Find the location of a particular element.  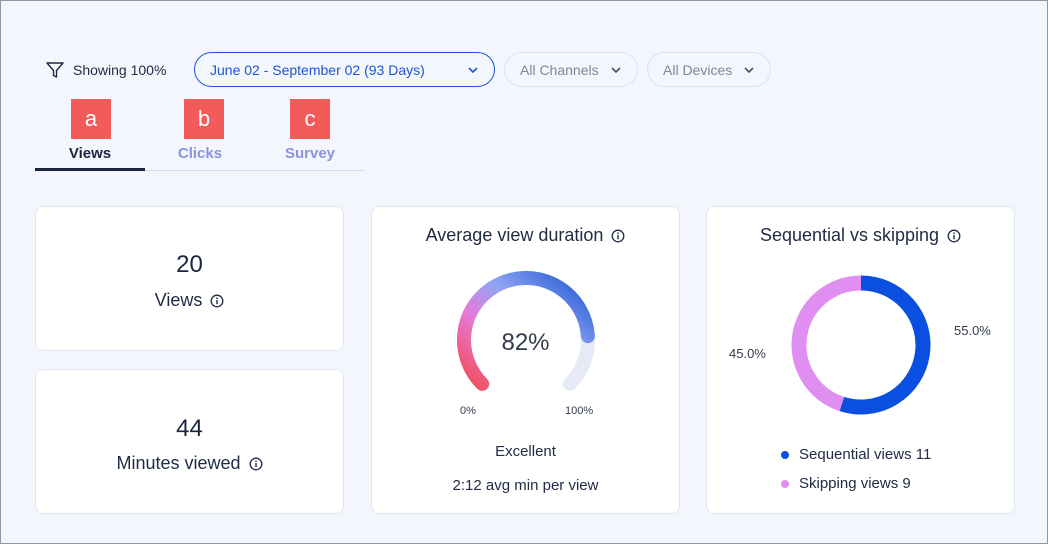

gauge-fill is located at coordinates (526, 331).